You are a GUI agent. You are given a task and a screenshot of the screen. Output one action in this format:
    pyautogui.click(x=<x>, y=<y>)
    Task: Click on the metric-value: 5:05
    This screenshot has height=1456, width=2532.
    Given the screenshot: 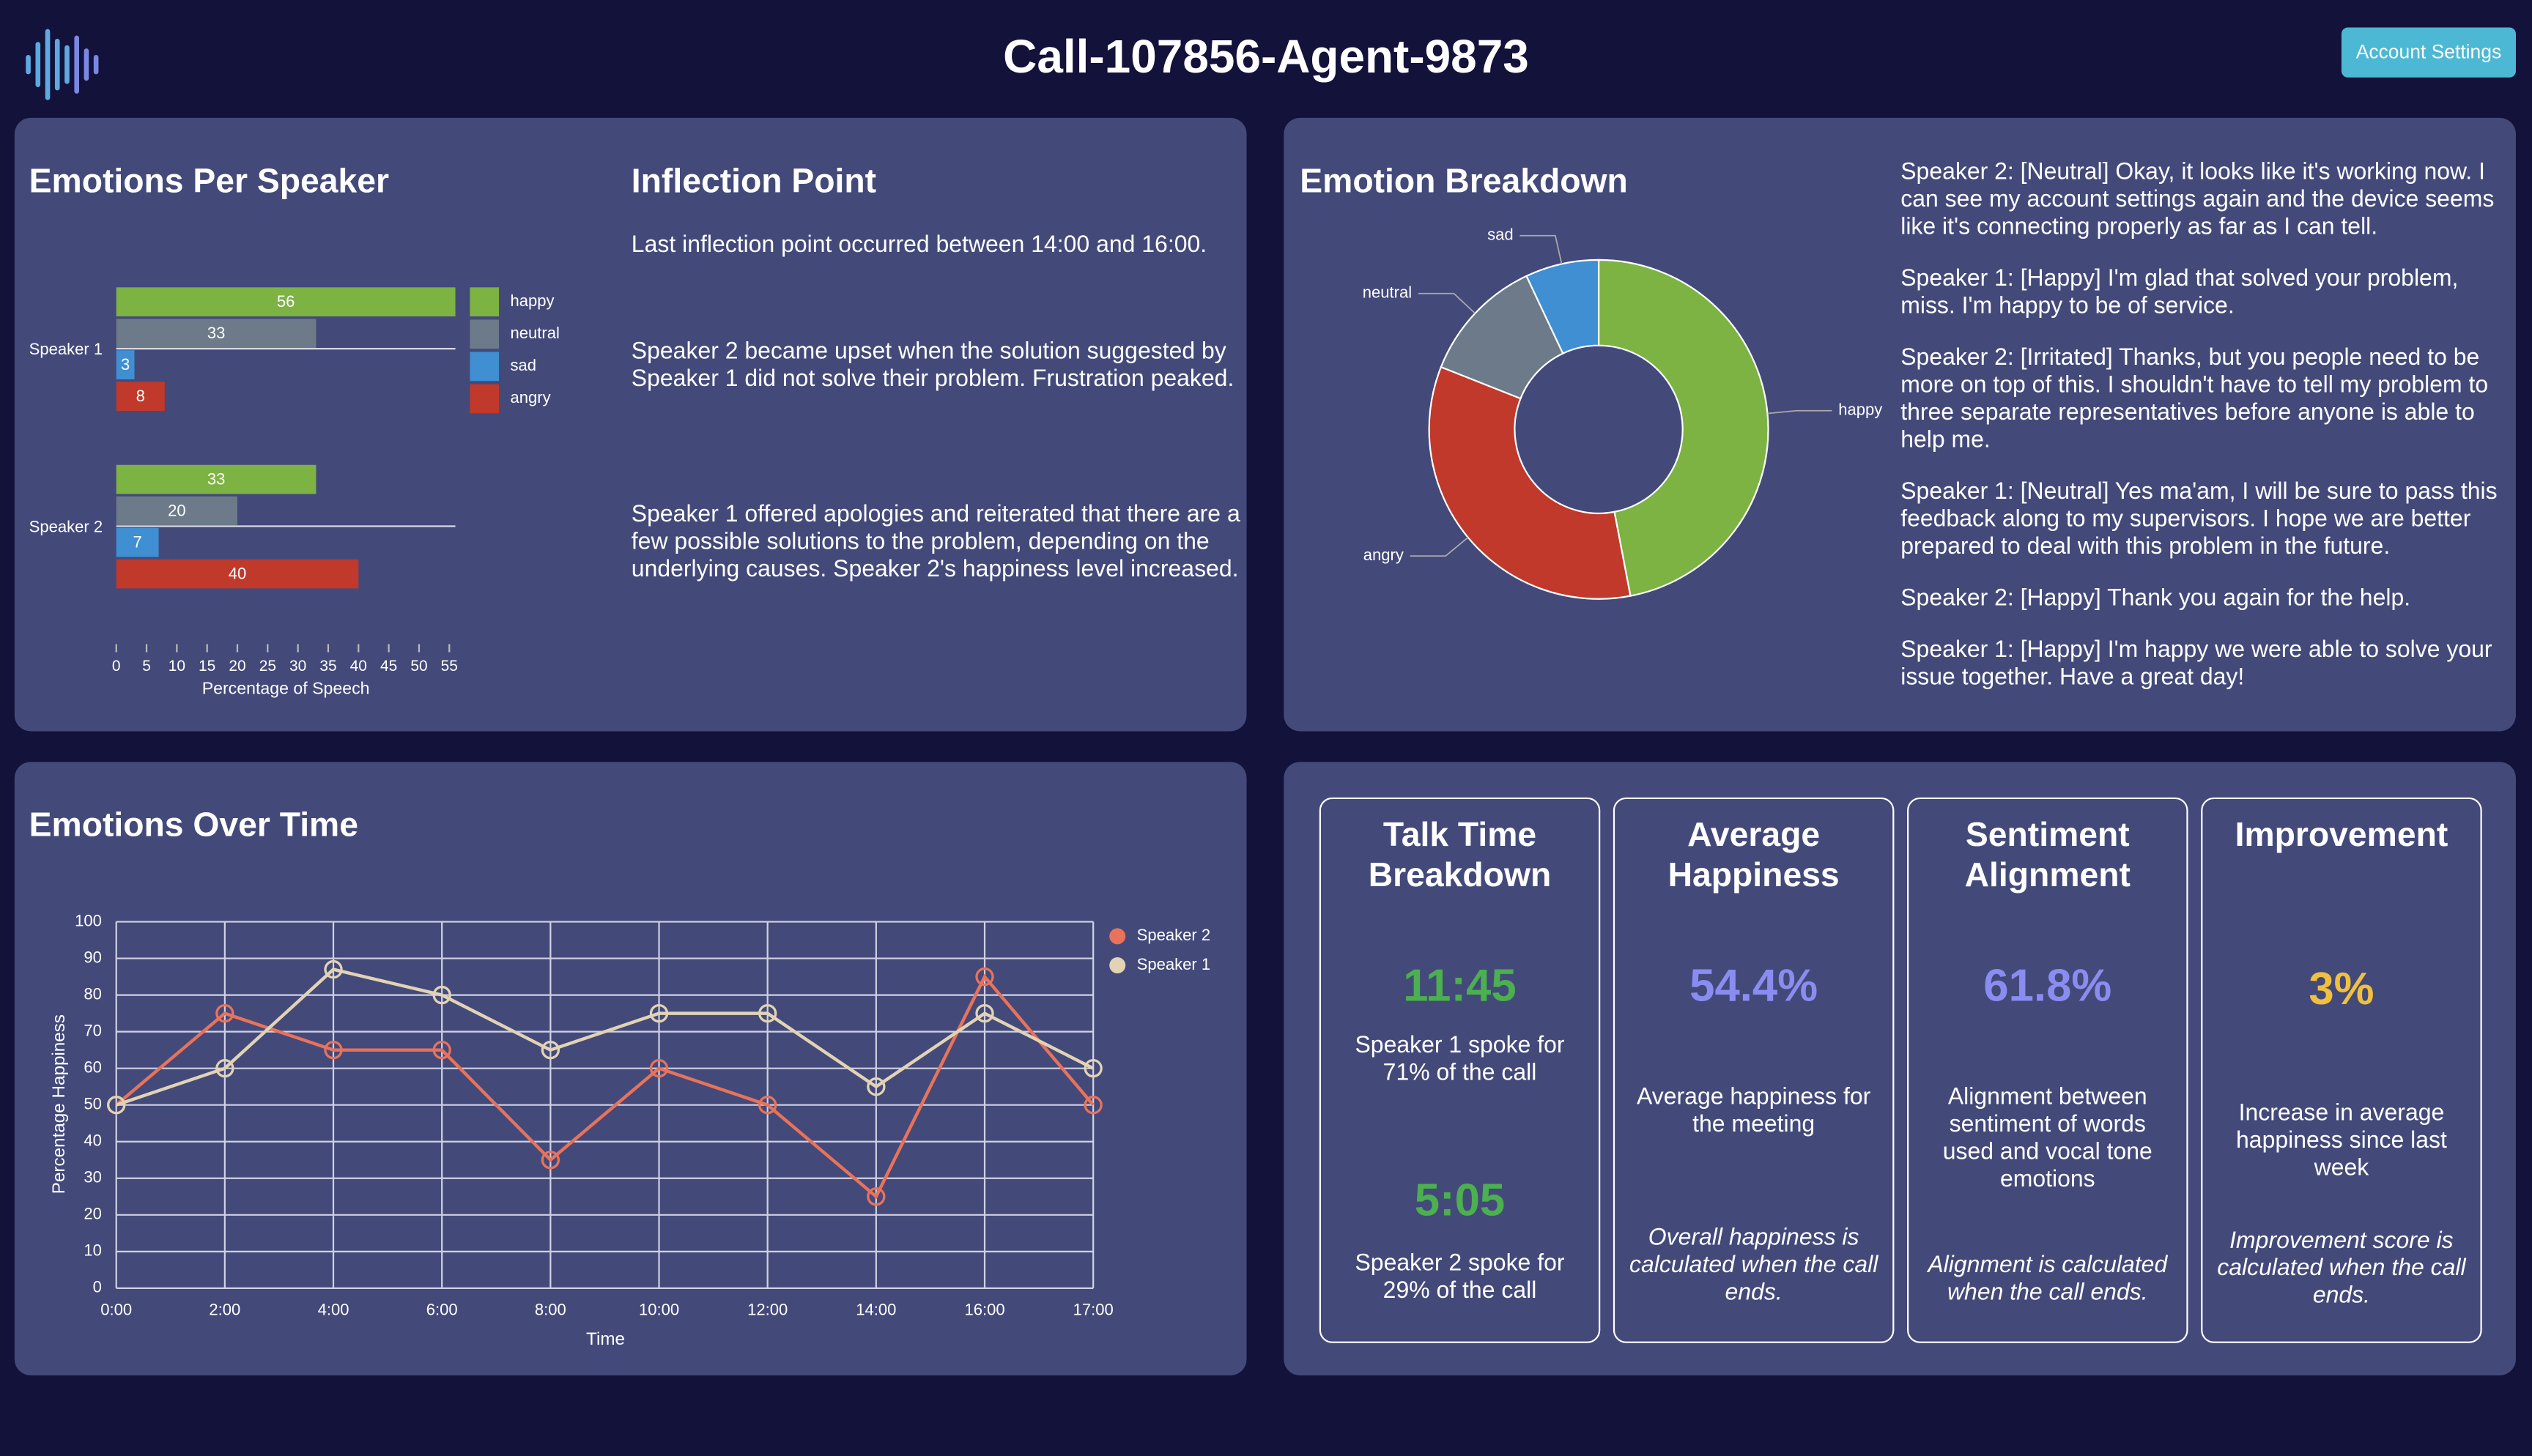 What is the action you would take?
    pyautogui.click(x=1460, y=1200)
    